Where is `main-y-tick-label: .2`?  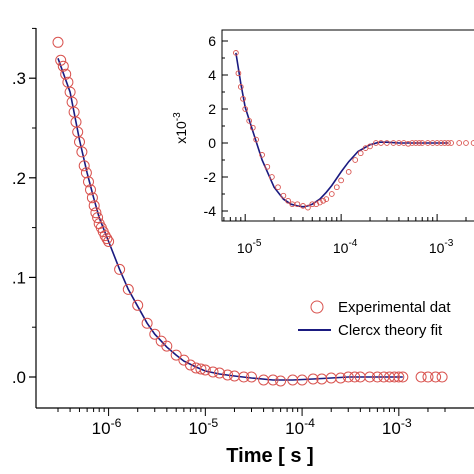
main-y-tick-label: .2 is located at coordinates (19, 178).